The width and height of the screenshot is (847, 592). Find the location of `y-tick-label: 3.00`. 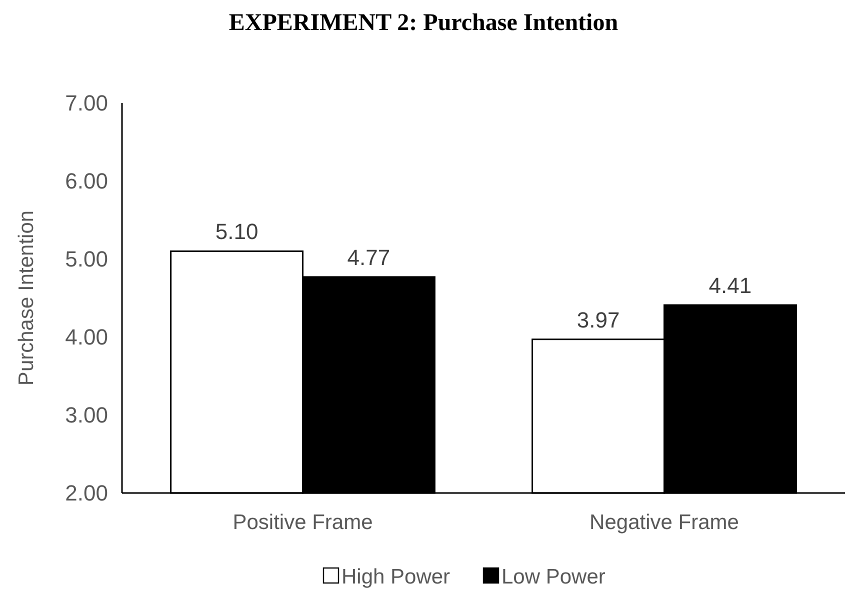

y-tick-label: 3.00 is located at coordinates (86, 415).